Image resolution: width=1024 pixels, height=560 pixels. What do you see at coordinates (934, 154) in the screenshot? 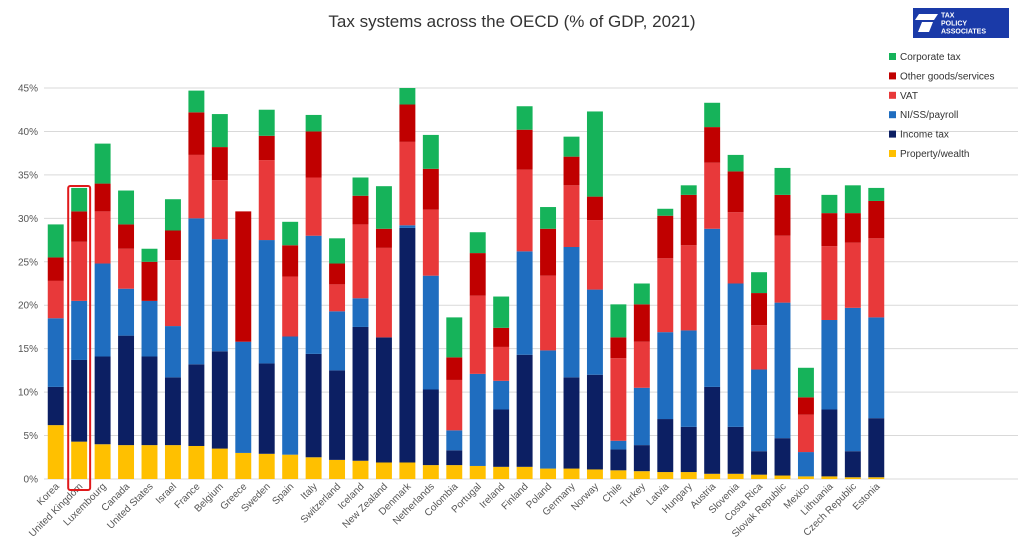
I see `legend-label: Property/wealth` at bounding box center [934, 154].